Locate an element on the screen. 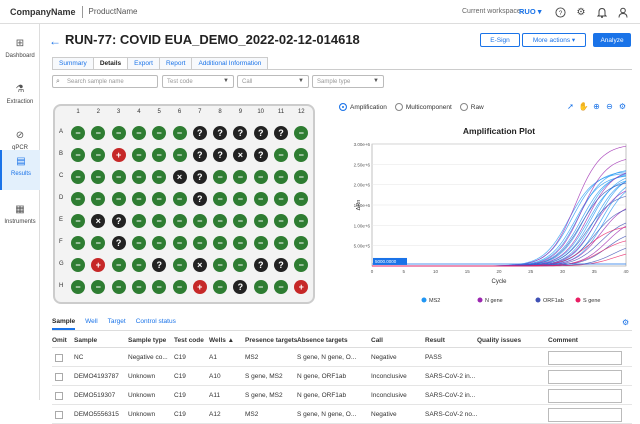 The width and height of the screenshot is (640, 424). plate-well-D1: − is located at coordinates (78, 199).